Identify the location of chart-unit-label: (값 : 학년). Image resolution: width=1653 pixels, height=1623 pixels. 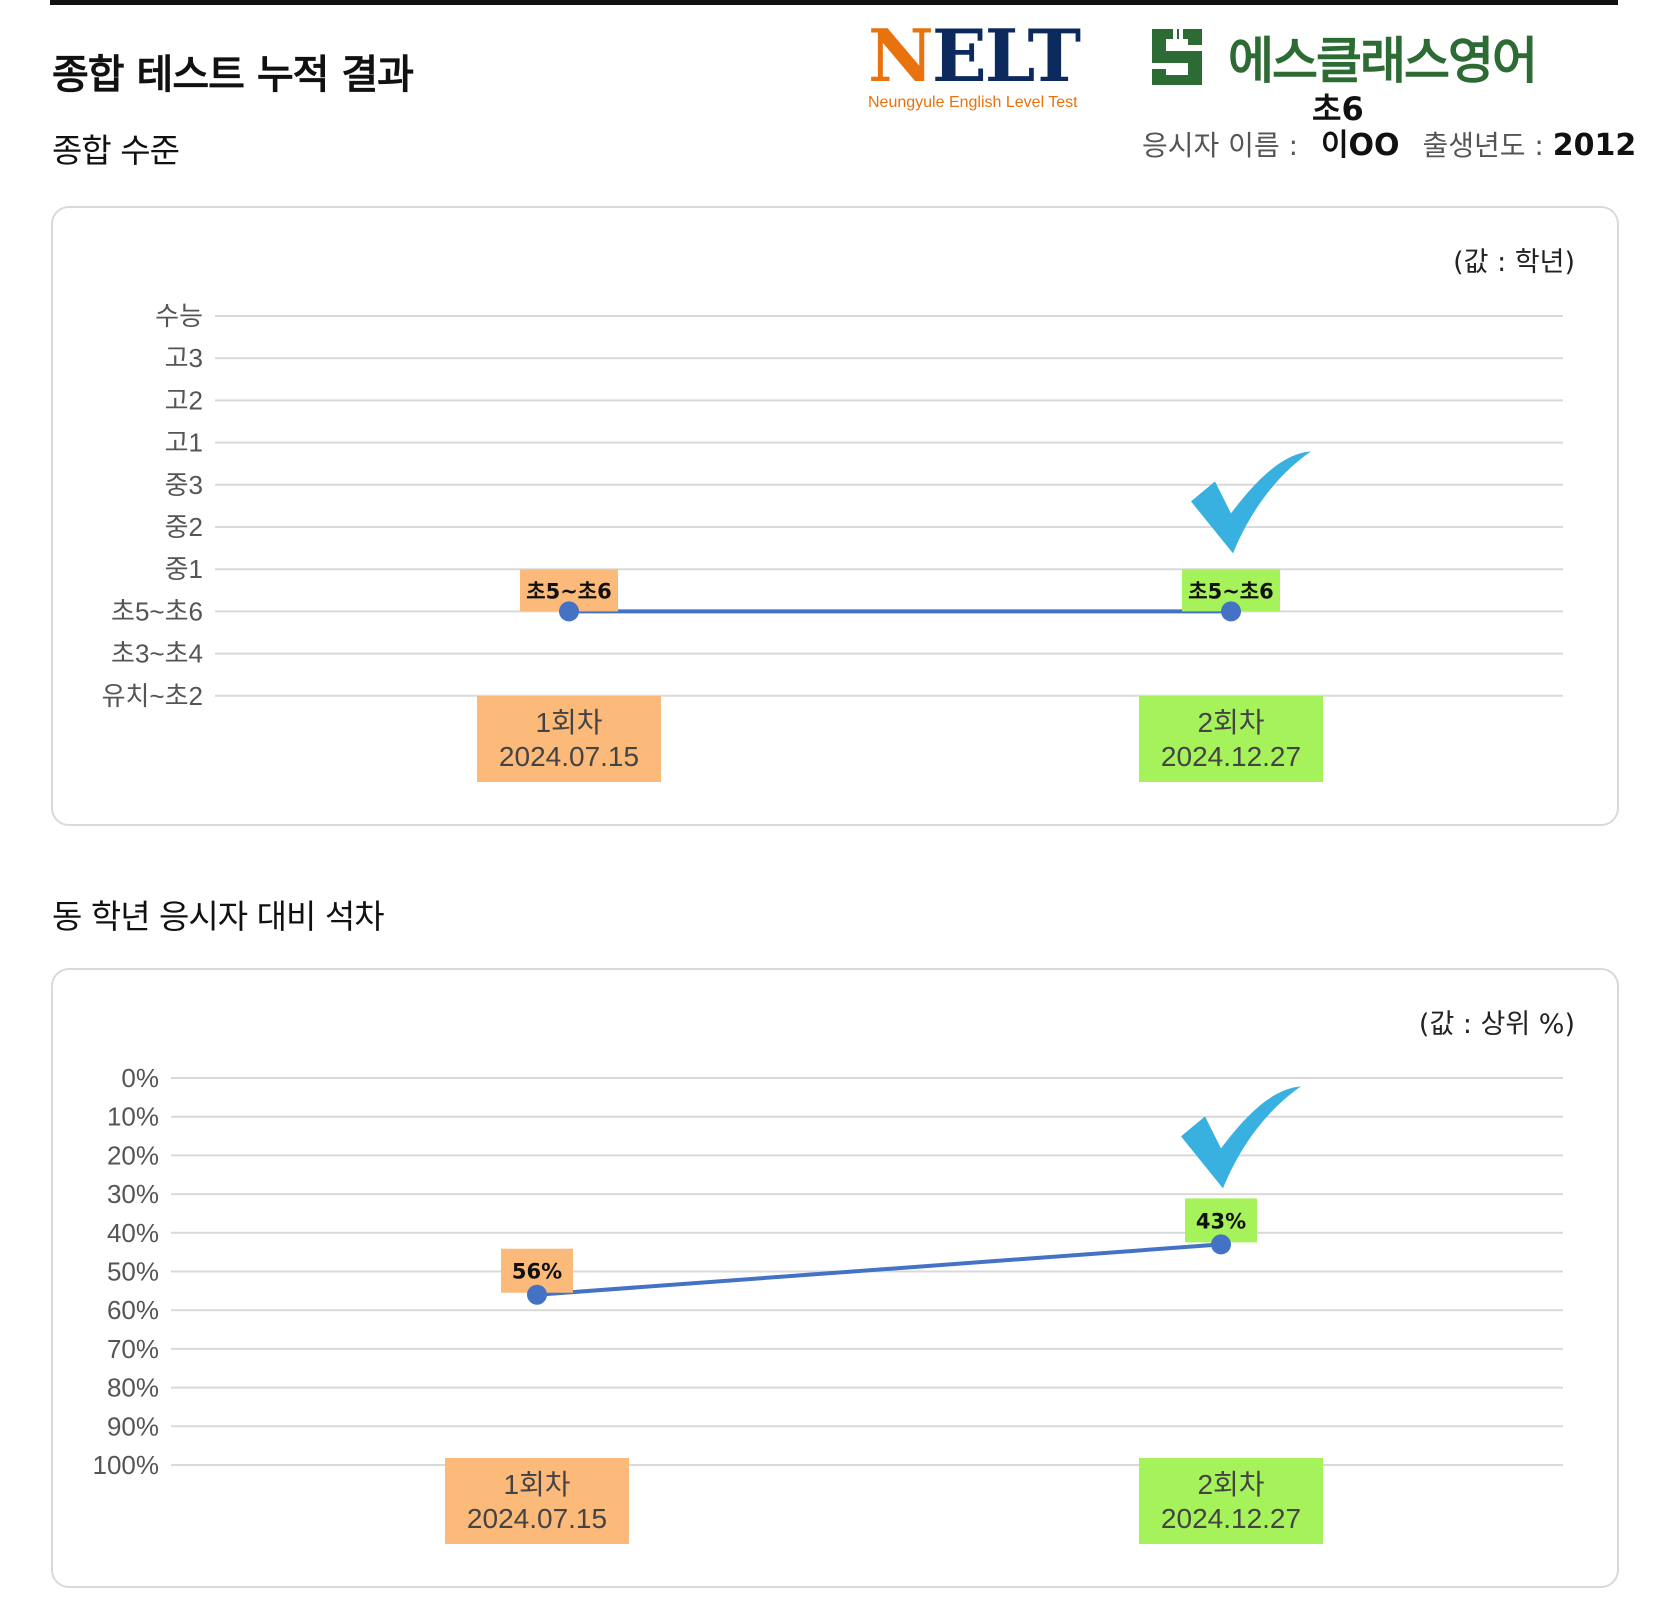
(1514, 262).